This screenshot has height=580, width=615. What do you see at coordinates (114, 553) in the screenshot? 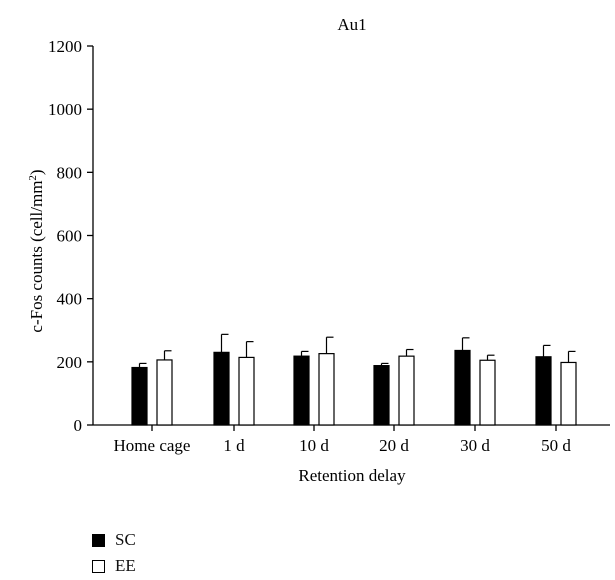
I see `legend: SC EE` at bounding box center [114, 553].